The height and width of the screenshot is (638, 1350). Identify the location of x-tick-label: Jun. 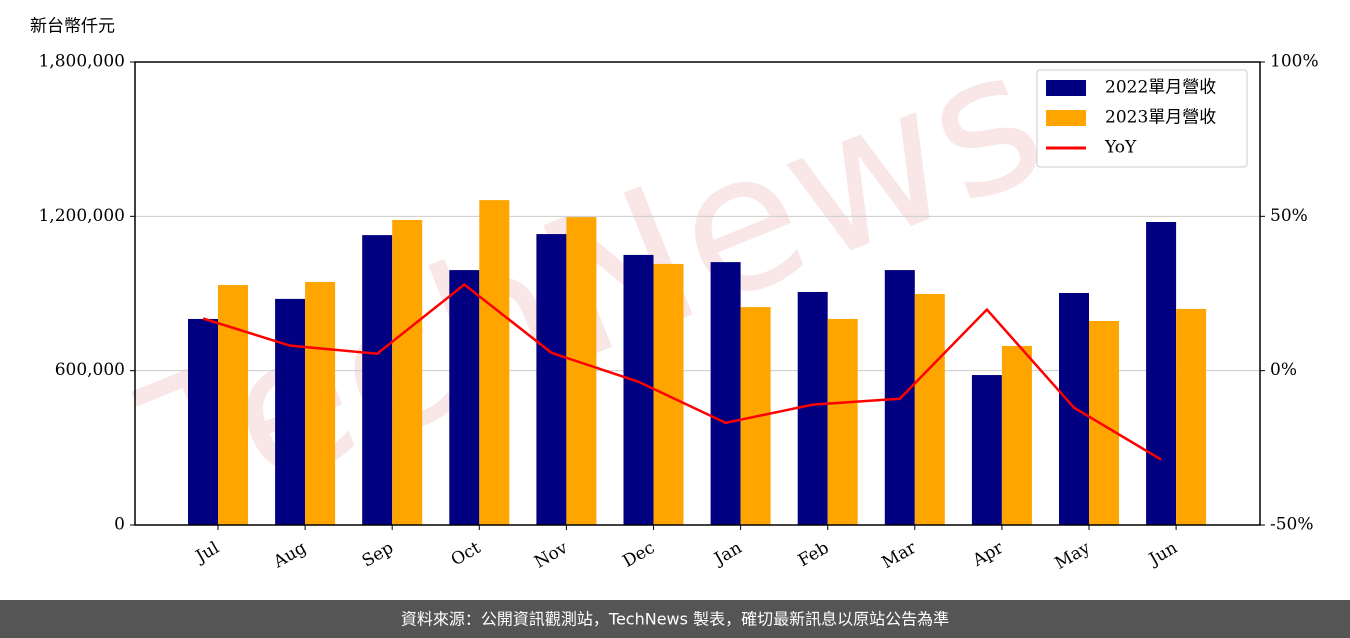
(1162, 554).